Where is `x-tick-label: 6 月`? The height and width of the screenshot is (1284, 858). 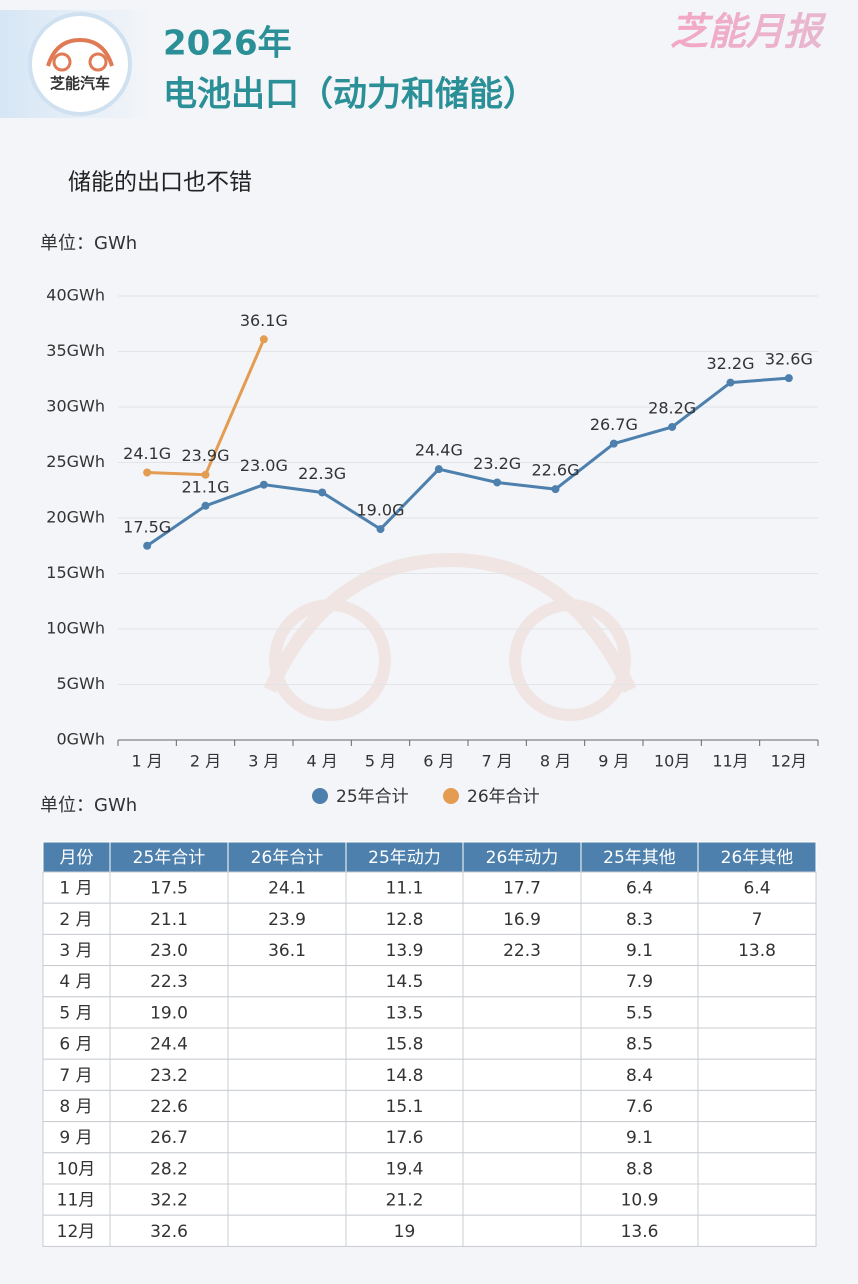 x-tick-label: 6 月 is located at coordinates (438, 761).